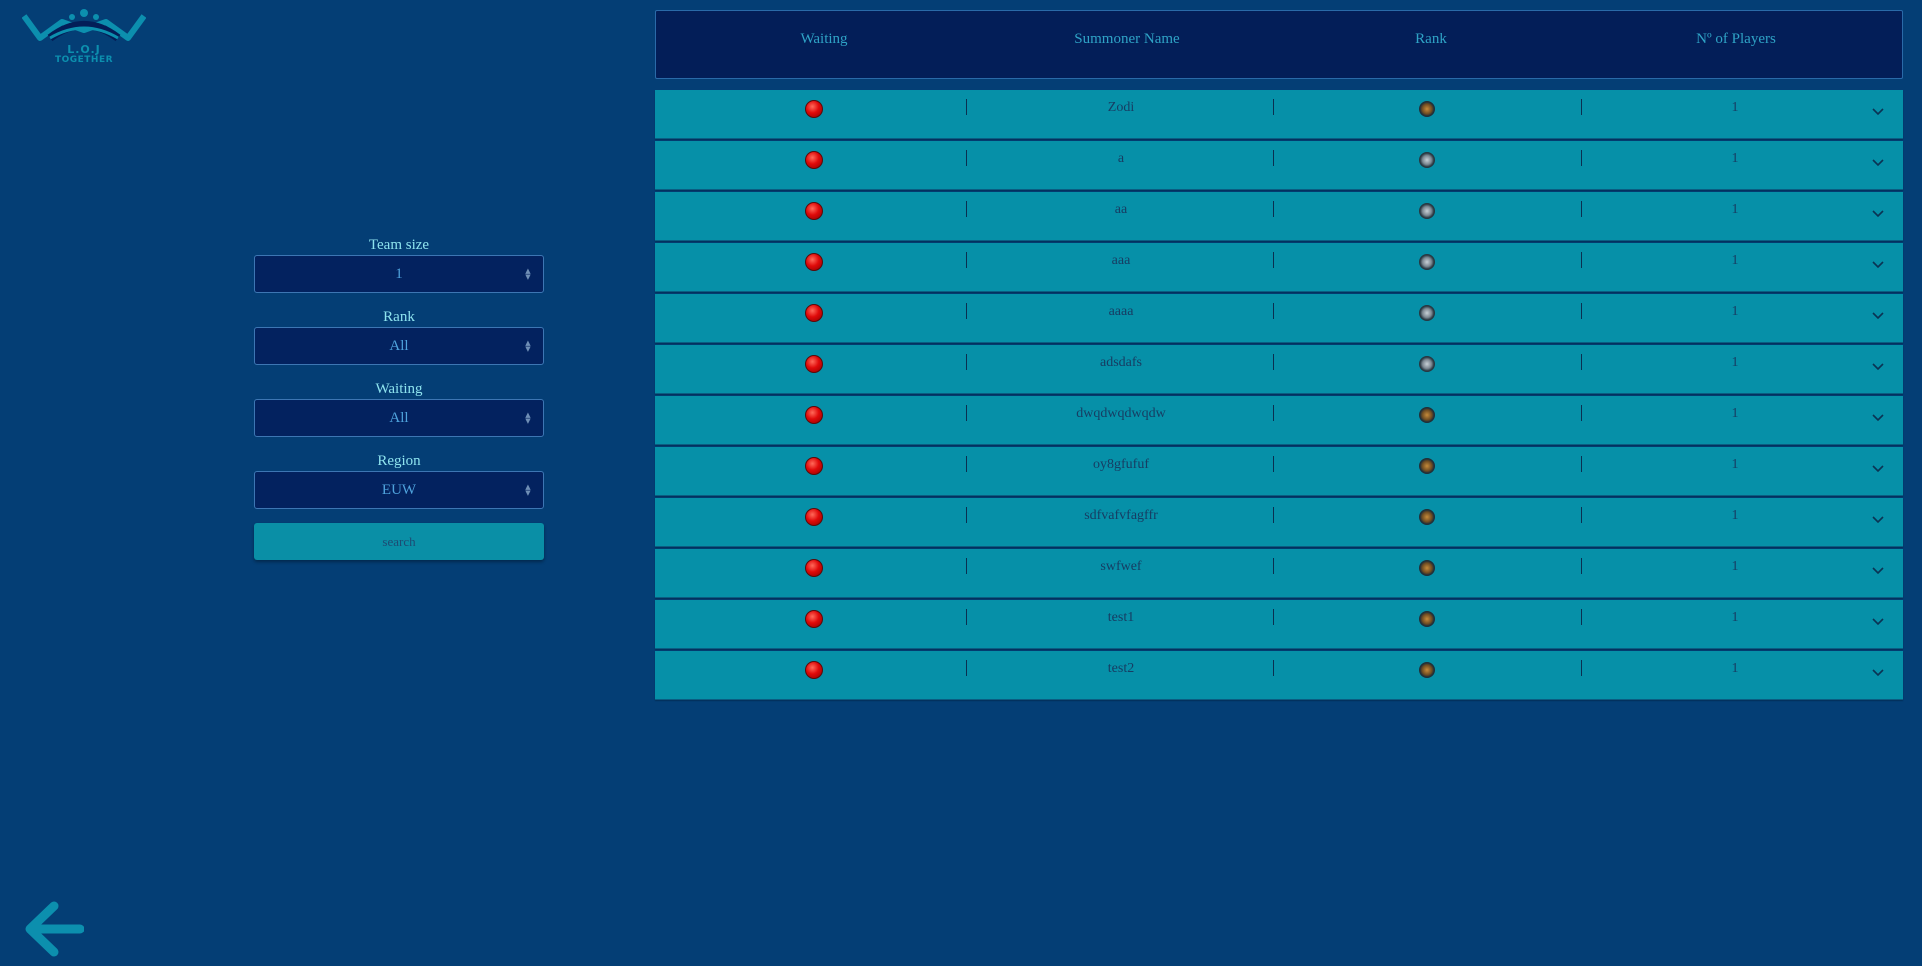 The image size is (1922, 966). I want to click on header-players: Nº of Players, so click(1736, 39).